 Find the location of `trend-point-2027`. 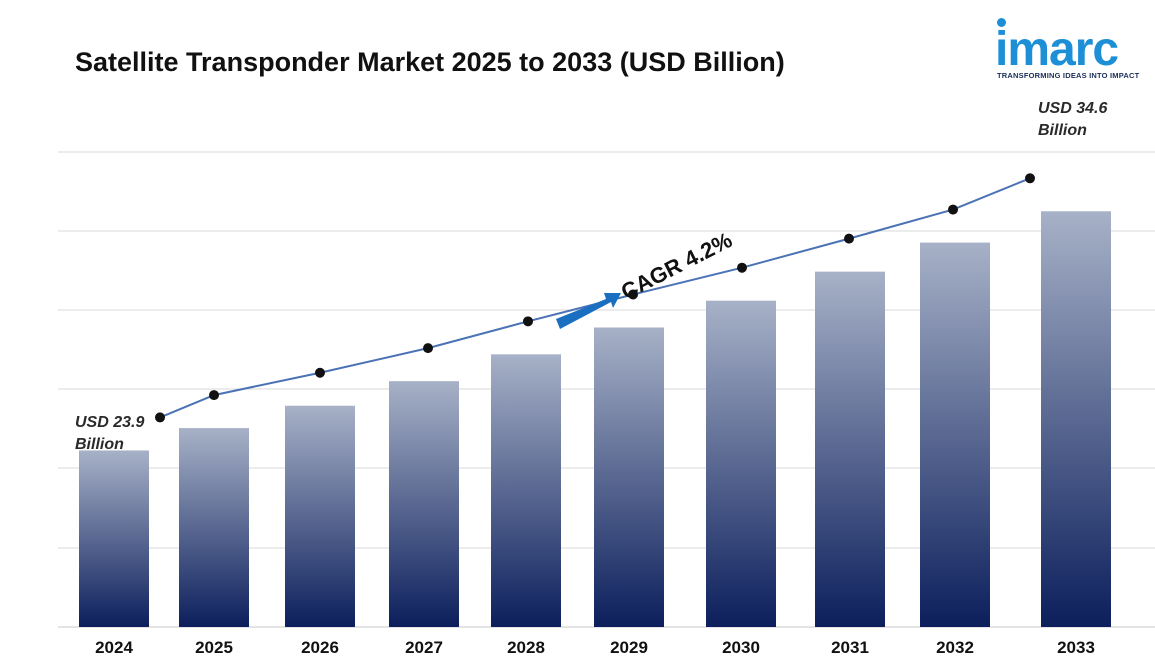

trend-point-2027 is located at coordinates (428, 348).